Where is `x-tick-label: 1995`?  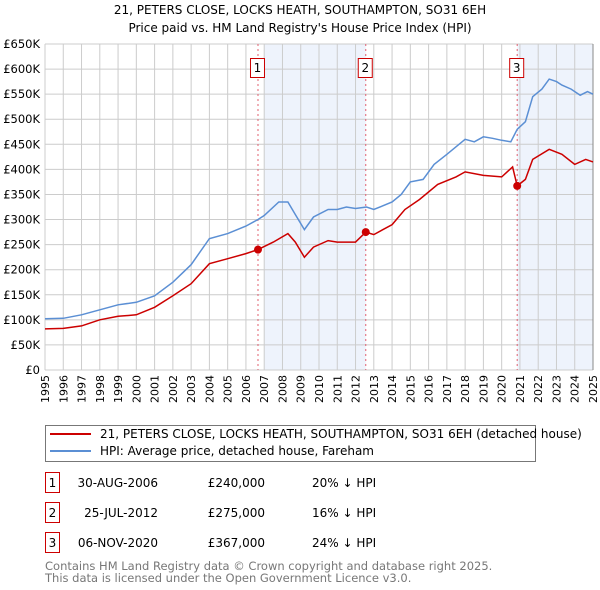
x-tick-label: 1995 is located at coordinates (45, 389).